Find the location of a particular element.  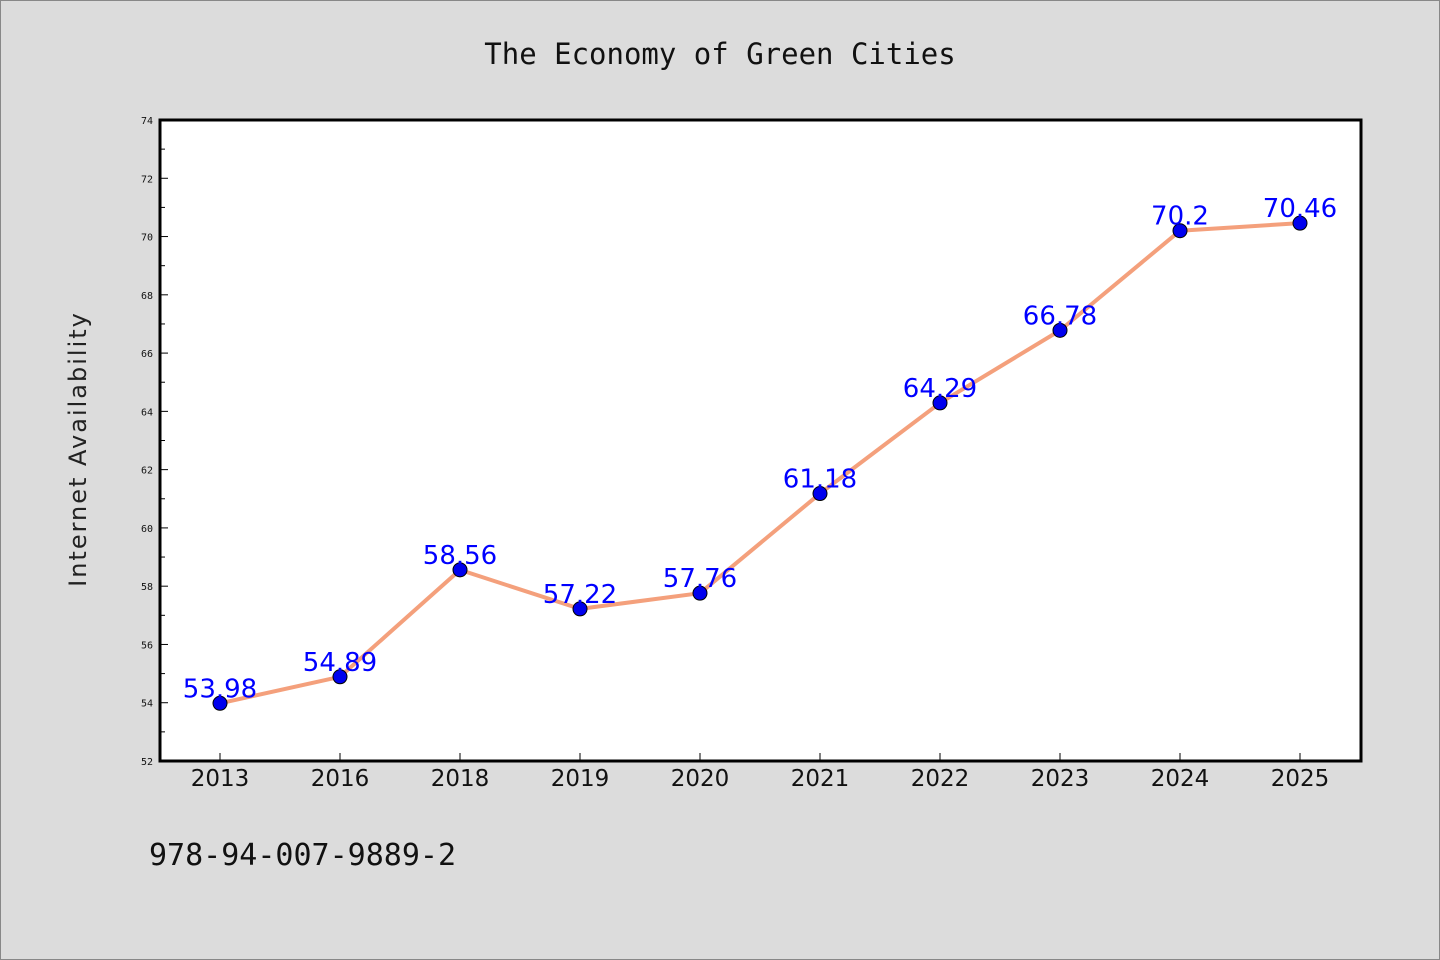

data-label: 70.2 is located at coordinates (1180, 217).